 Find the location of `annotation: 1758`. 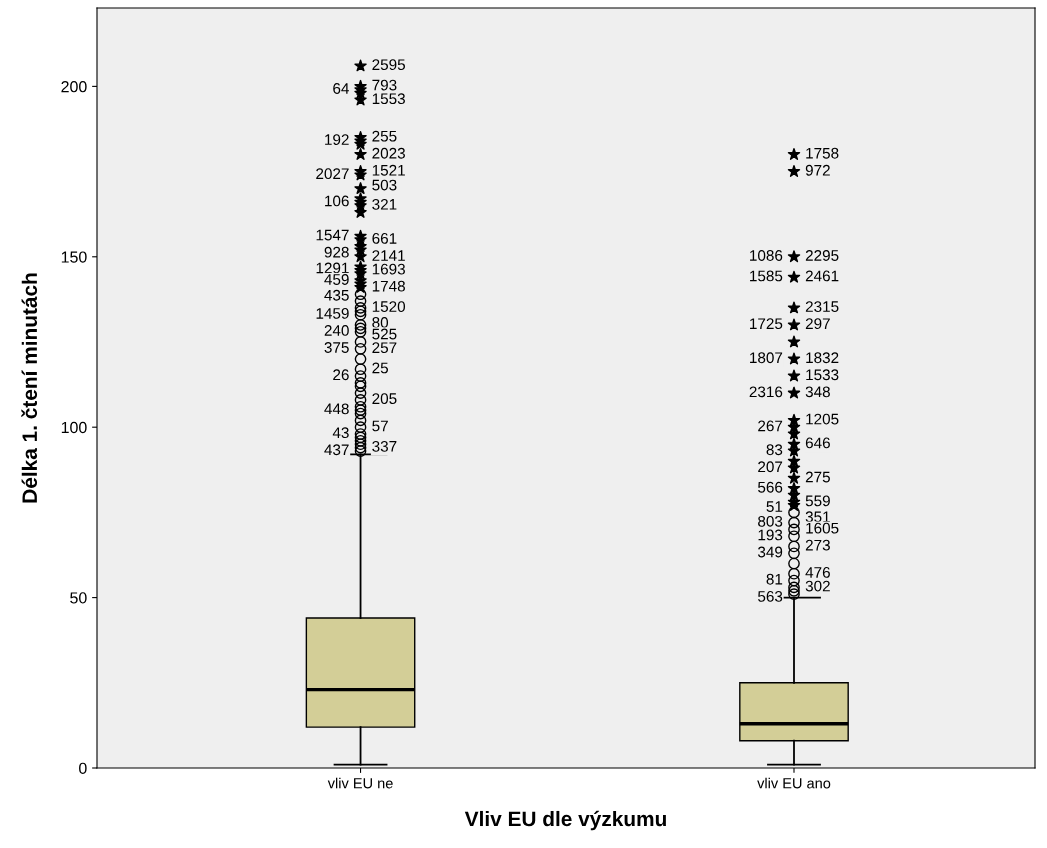

annotation: 1758 is located at coordinates (822, 153).